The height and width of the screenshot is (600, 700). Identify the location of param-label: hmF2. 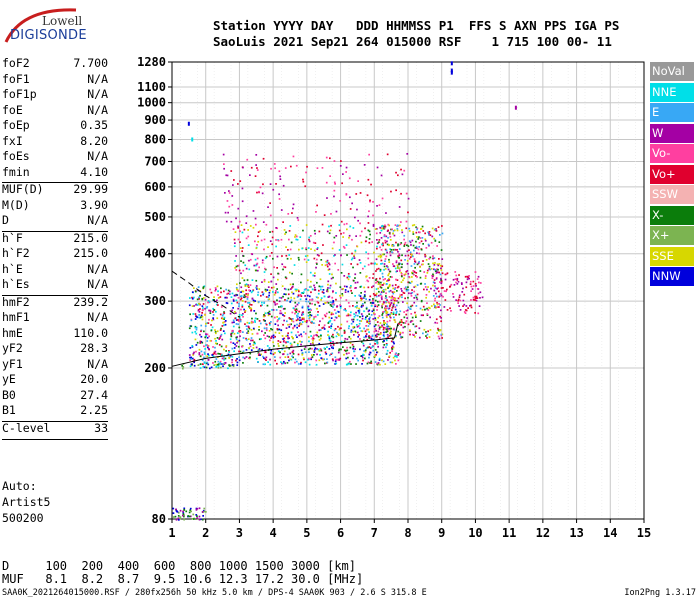
(16, 301).